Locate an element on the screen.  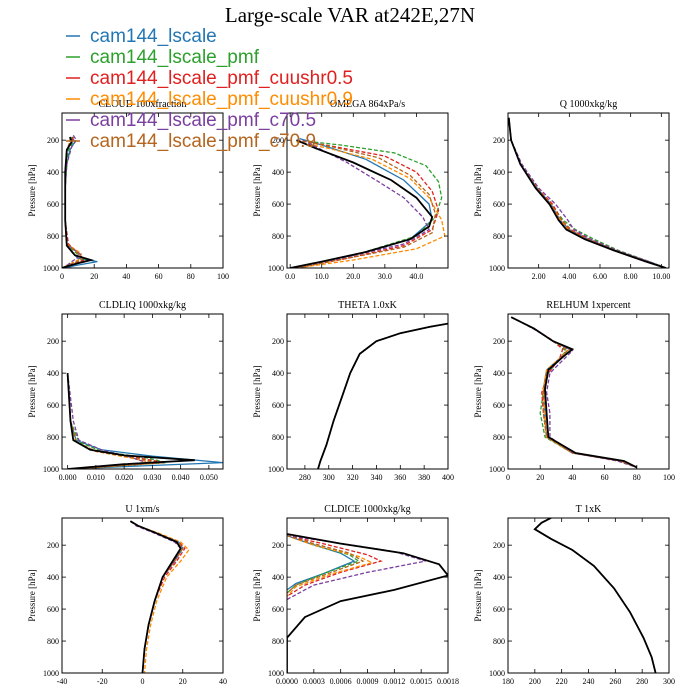
x-tick-label: 0.0012 is located at coordinates (394, 681).